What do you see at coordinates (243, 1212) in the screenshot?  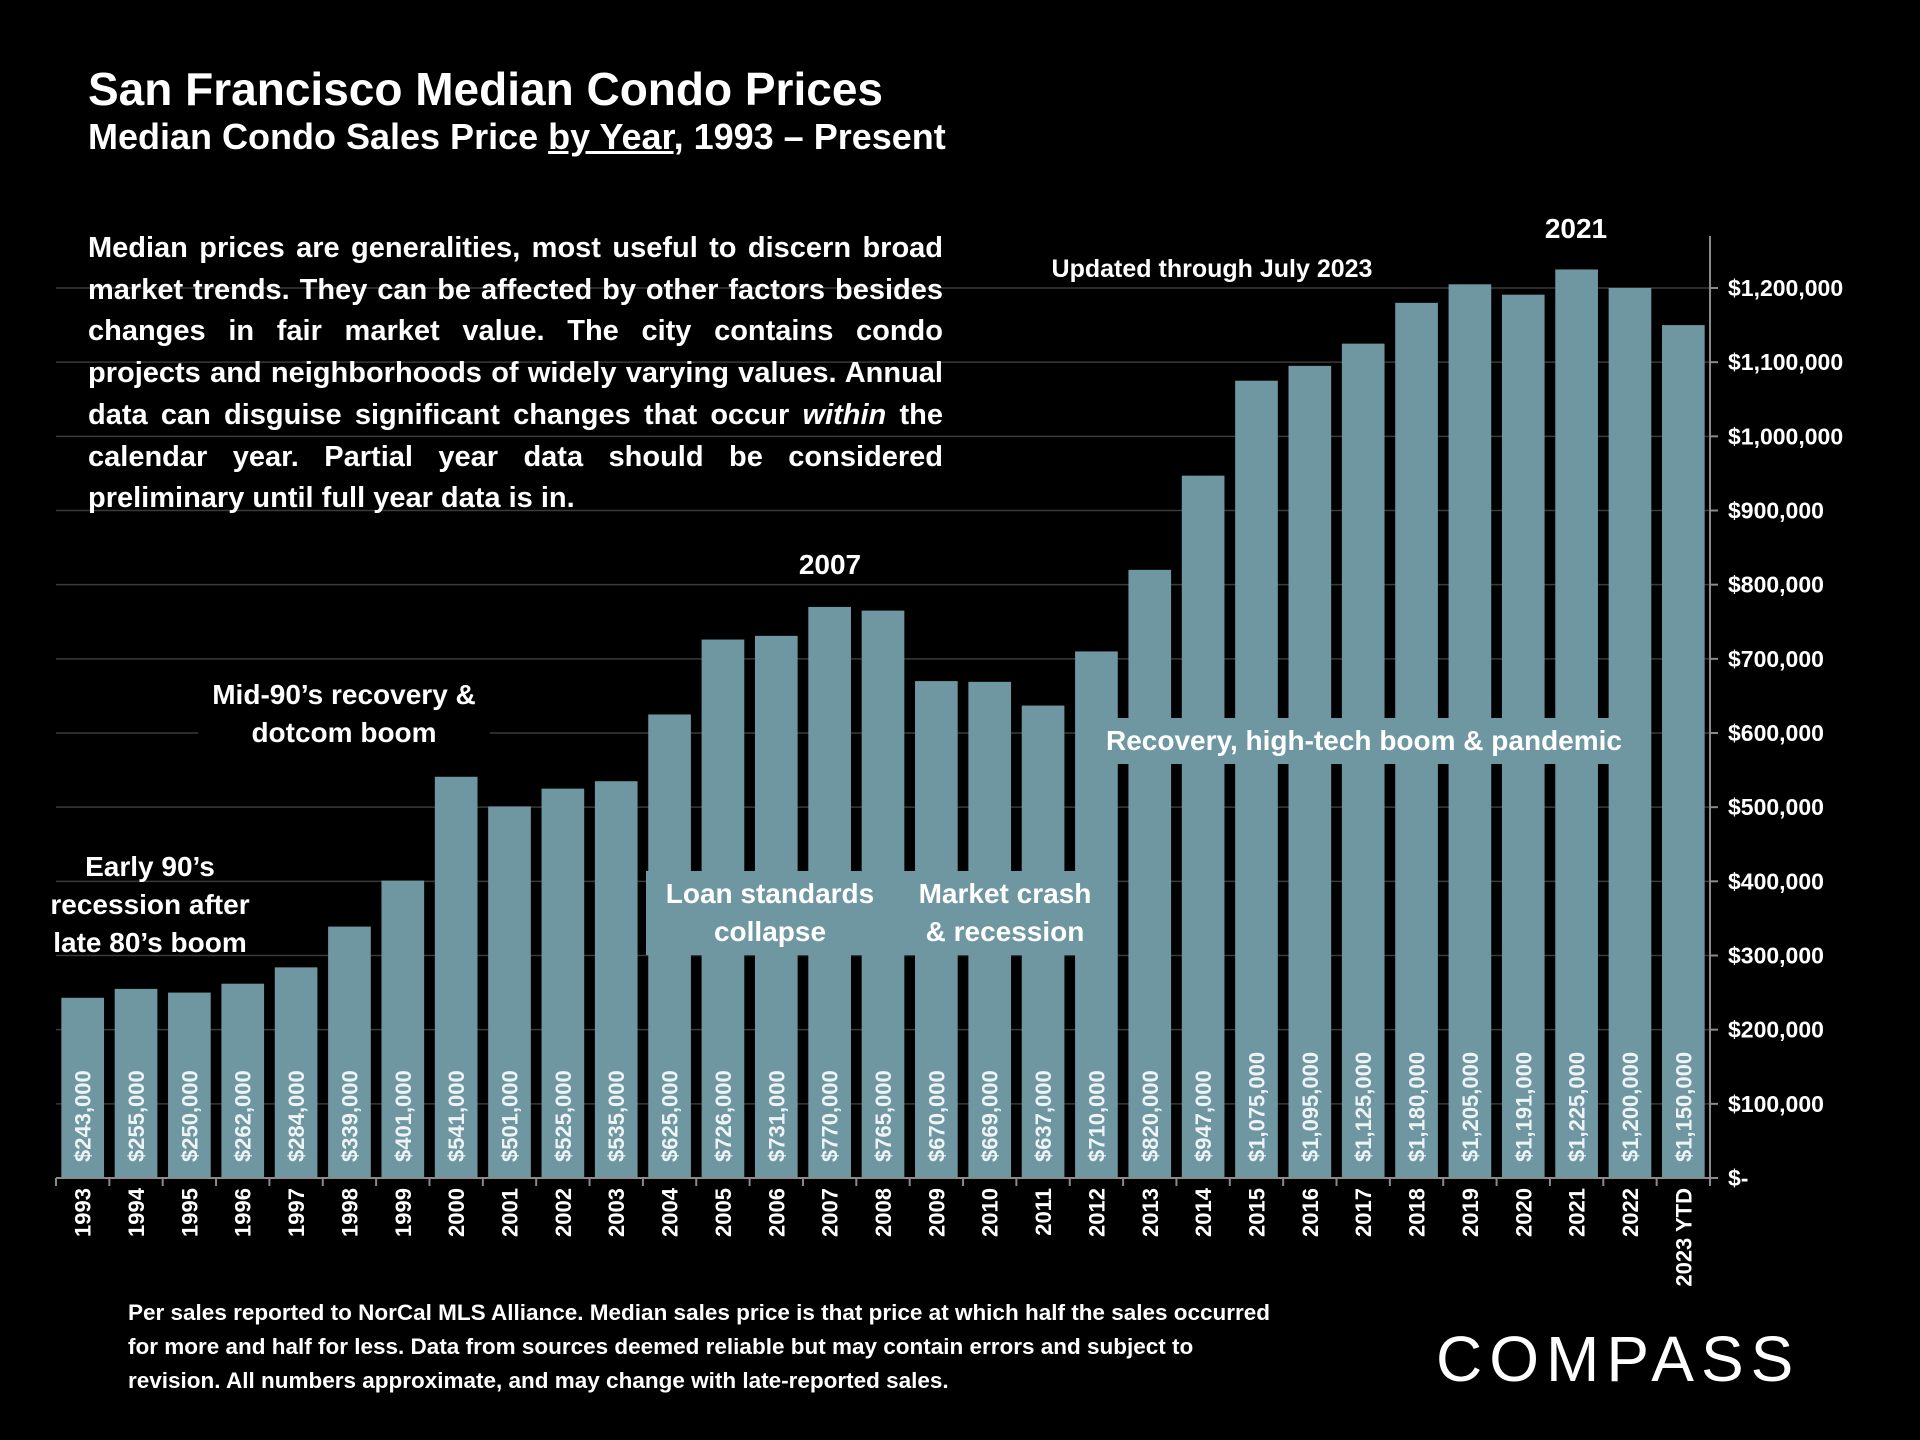 I see `x-tick-label: 1996` at bounding box center [243, 1212].